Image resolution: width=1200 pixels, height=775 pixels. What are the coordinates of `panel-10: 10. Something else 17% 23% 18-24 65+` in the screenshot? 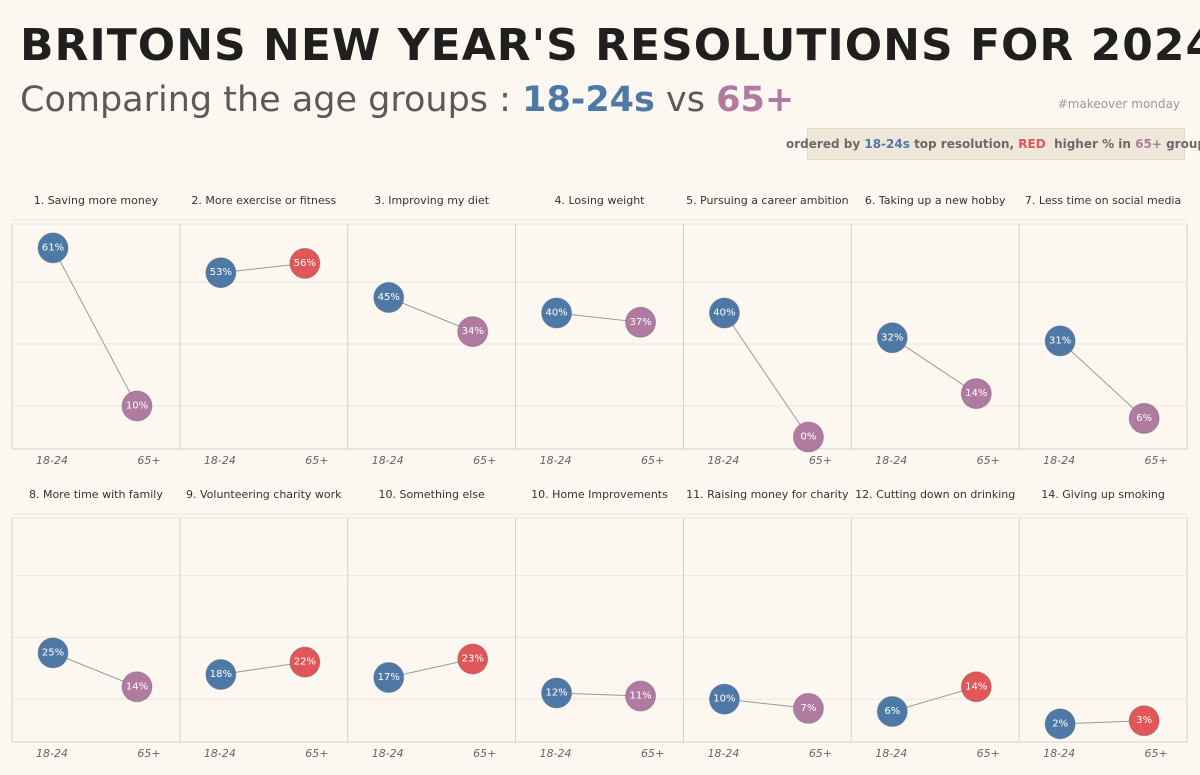 It's located at (434, 624).